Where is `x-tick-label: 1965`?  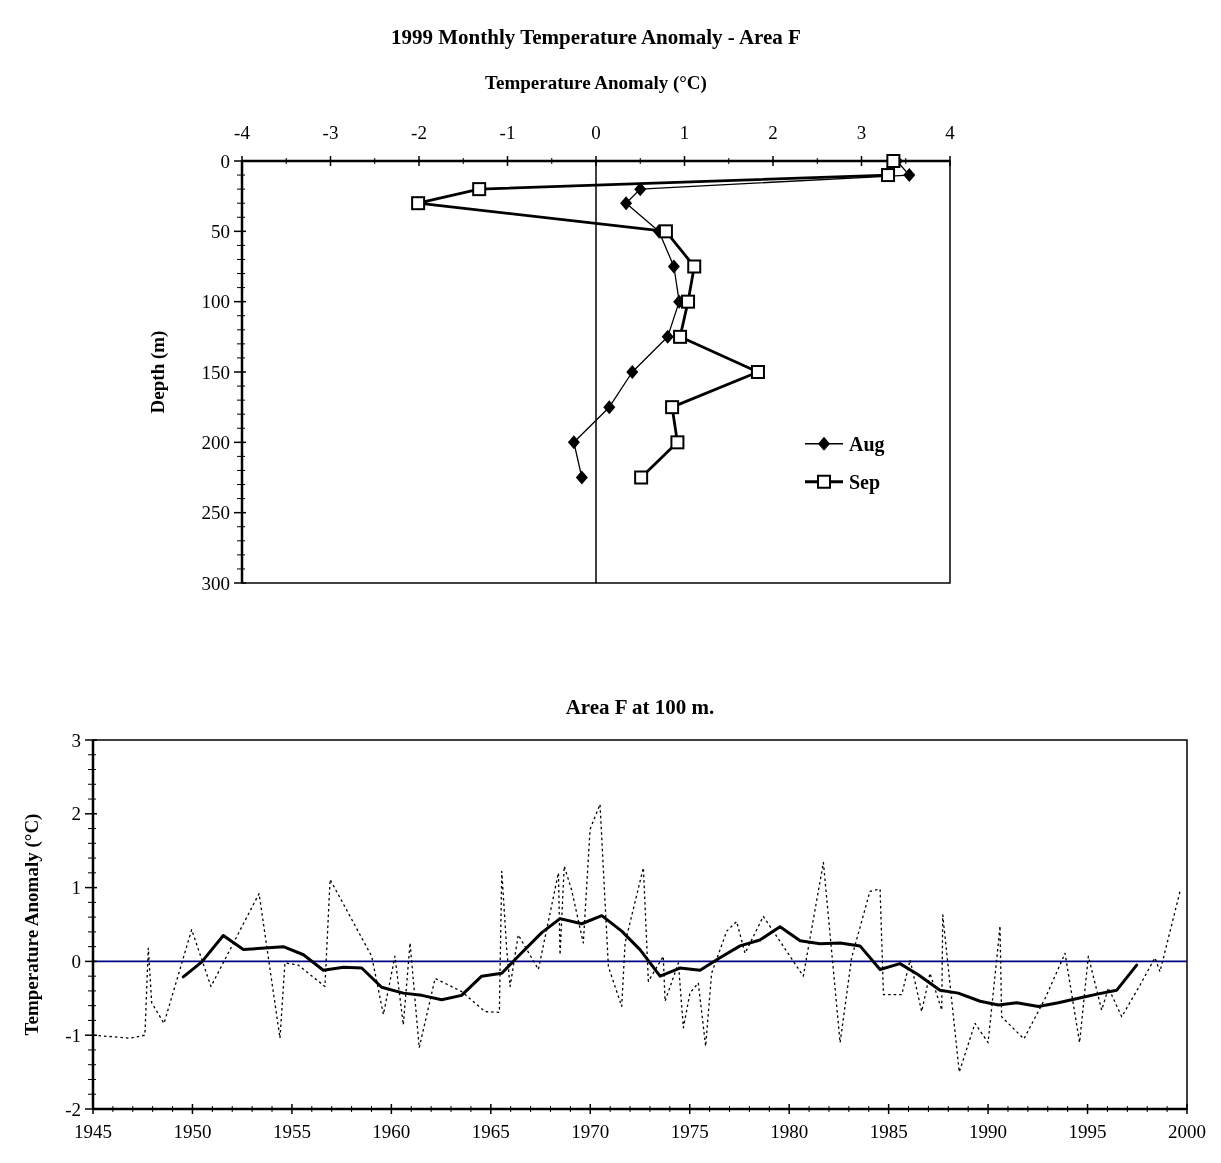
x-tick-label: 1965 is located at coordinates (490, 1131).